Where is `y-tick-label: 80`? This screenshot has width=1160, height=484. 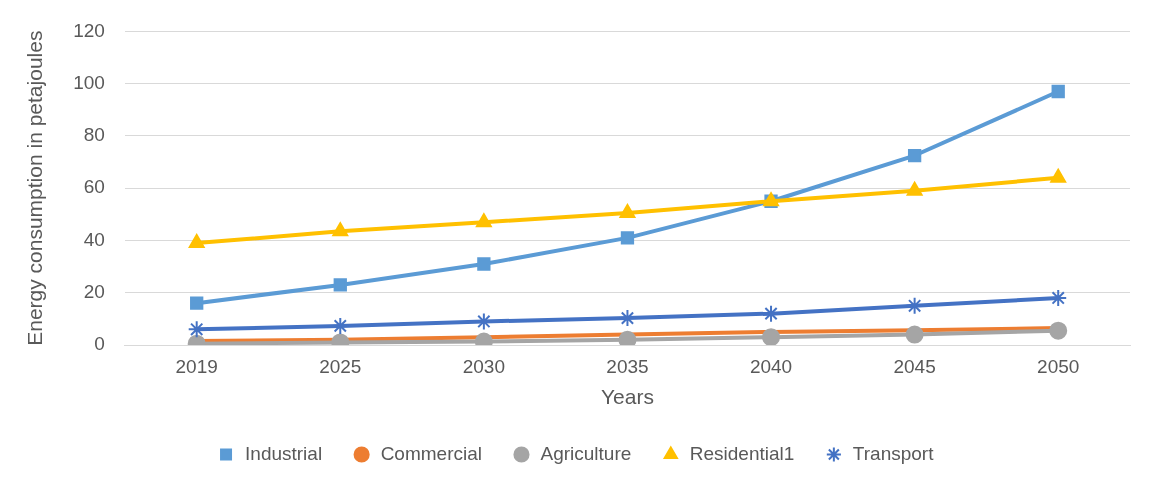 y-tick-label: 80 is located at coordinates (94, 135).